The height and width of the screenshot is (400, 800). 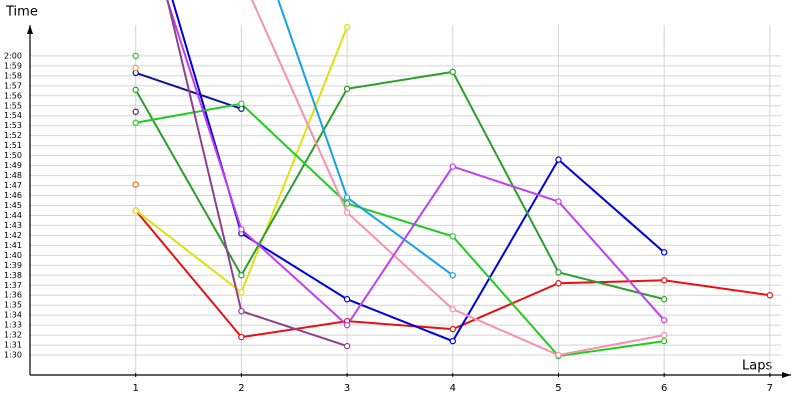 I want to click on y-tick-label: 1:51, so click(x=13, y=145).